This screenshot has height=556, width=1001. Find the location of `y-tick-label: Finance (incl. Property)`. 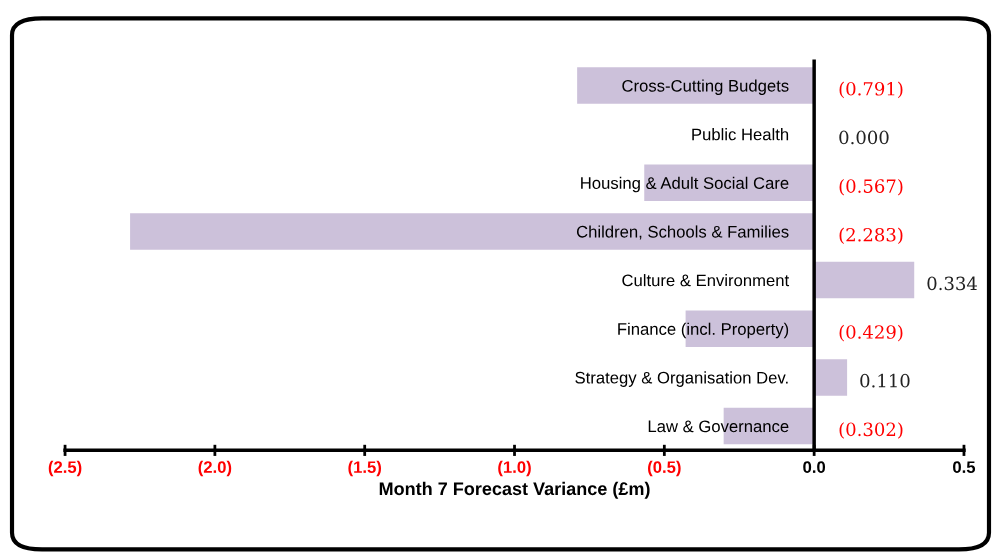

y-tick-label: Finance (incl. Property) is located at coordinates (703, 330).